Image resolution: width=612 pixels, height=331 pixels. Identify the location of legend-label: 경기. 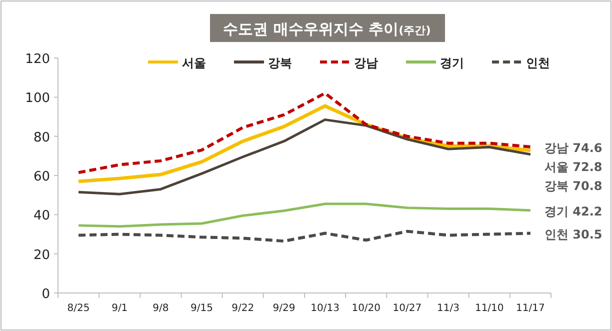
(452, 63).